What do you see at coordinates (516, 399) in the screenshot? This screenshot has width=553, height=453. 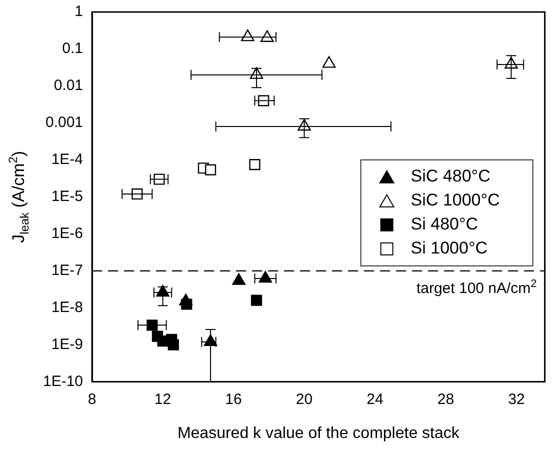 I see `x-tick-label: 32` at bounding box center [516, 399].